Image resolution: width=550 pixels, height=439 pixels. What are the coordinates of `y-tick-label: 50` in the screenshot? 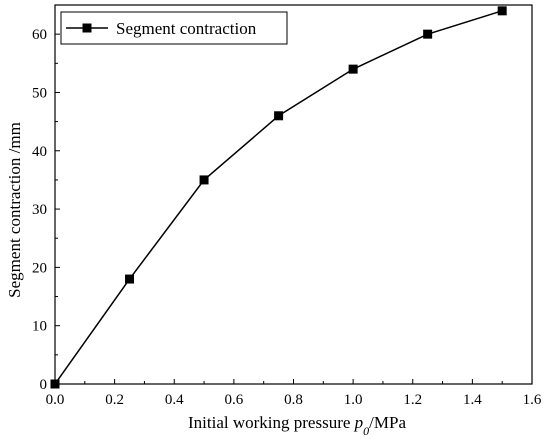 It's located at (39, 93).